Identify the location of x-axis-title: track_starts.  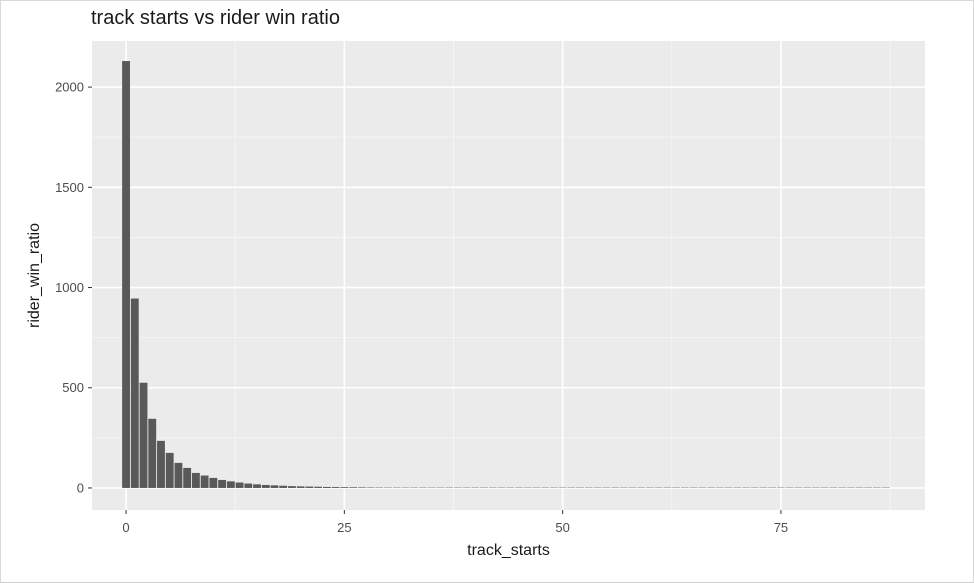
(508, 550).